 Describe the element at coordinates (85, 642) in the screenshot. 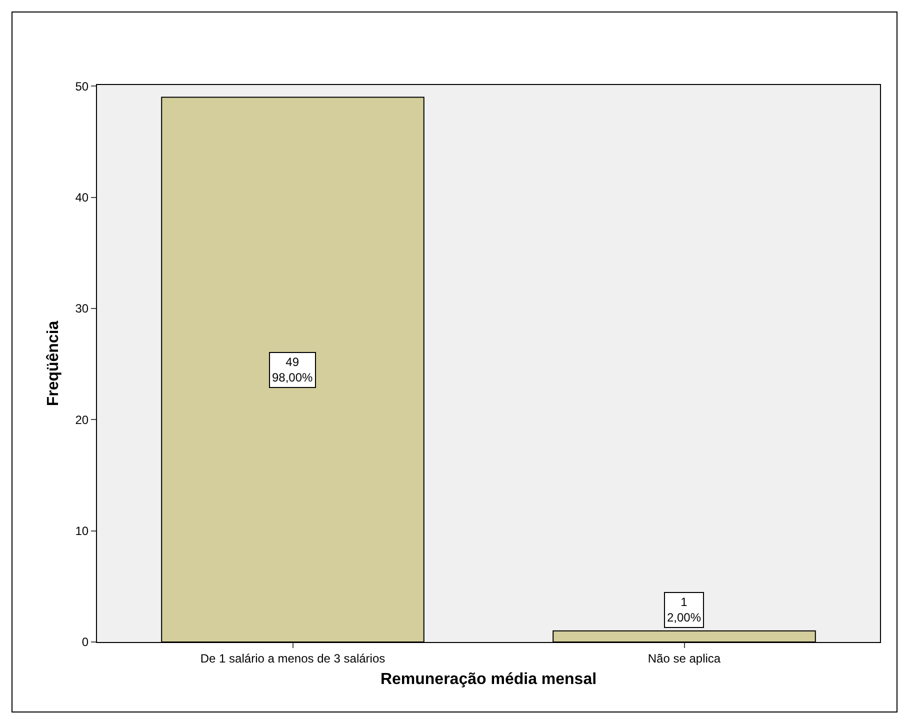

I see `y-tick-label: 0` at that location.